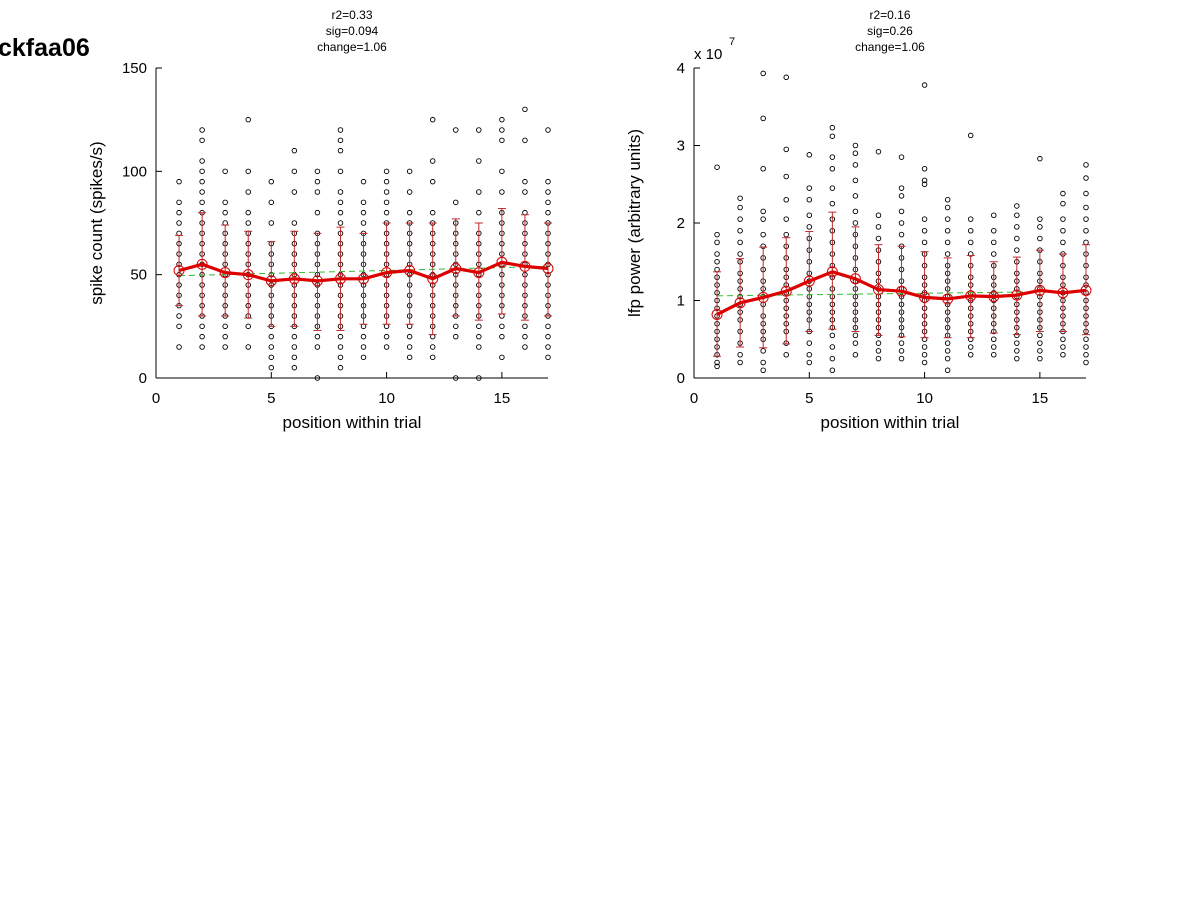  What do you see at coordinates (351, 15) in the screenshot?
I see `stat-line: r2=0.33` at bounding box center [351, 15].